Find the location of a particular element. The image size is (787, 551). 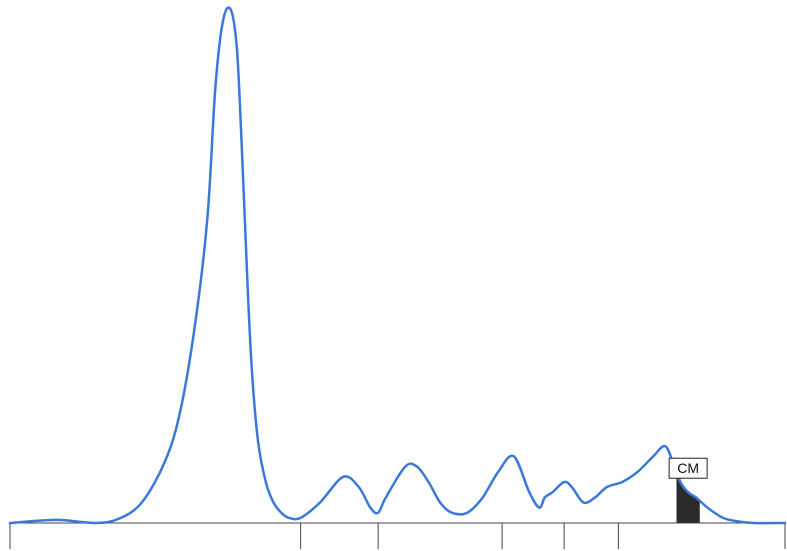

x-axis is located at coordinates (397, 535).